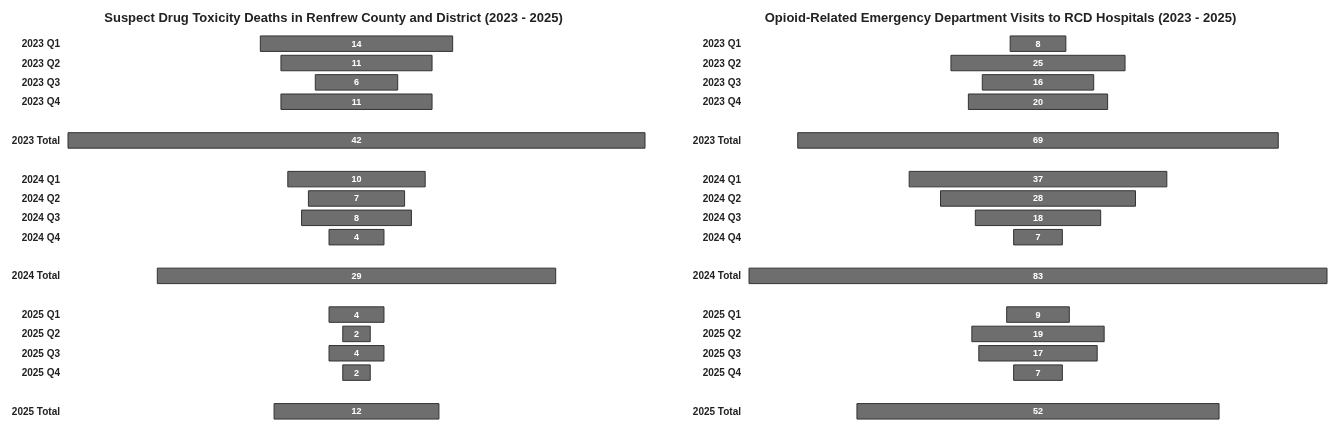 The height and width of the screenshot is (425, 1335). Describe the element at coordinates (1000, 17) in the screenshot. I see `text: Opioid-Related Emergency Department Visits to RCD Hospitals (2023 - 2025)` at that location.